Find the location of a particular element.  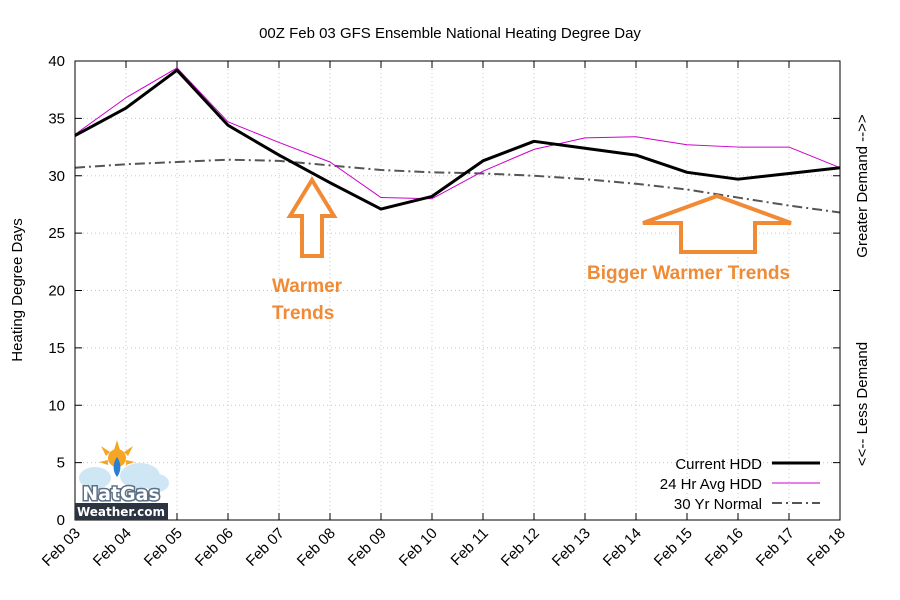

x-tick-label: Feb 10 is located at coordinates (418, 547).